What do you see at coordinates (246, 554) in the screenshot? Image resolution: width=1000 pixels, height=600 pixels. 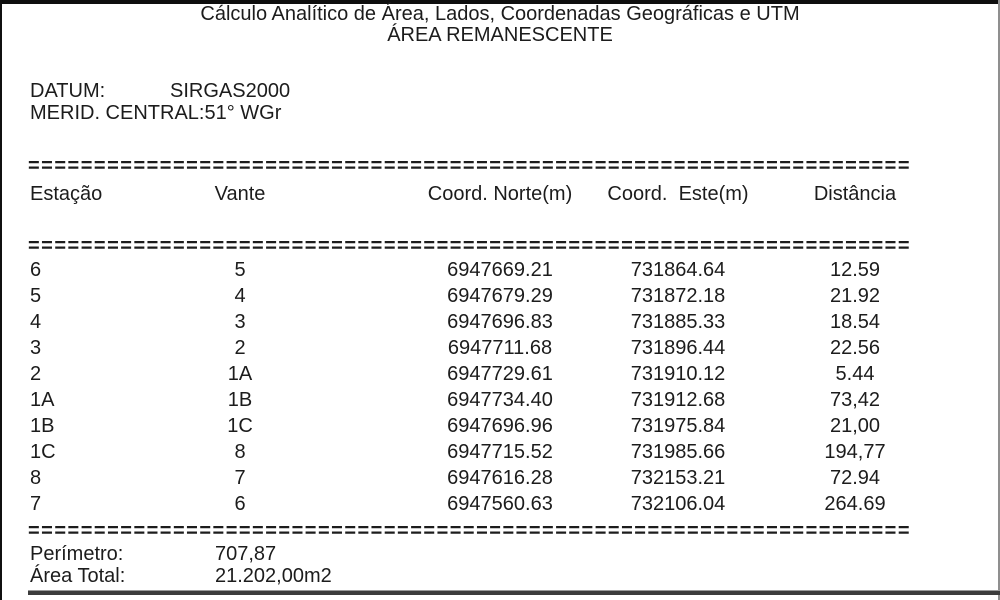 I see `perimeter-value: 707,87` at bounding box center [246, 554].